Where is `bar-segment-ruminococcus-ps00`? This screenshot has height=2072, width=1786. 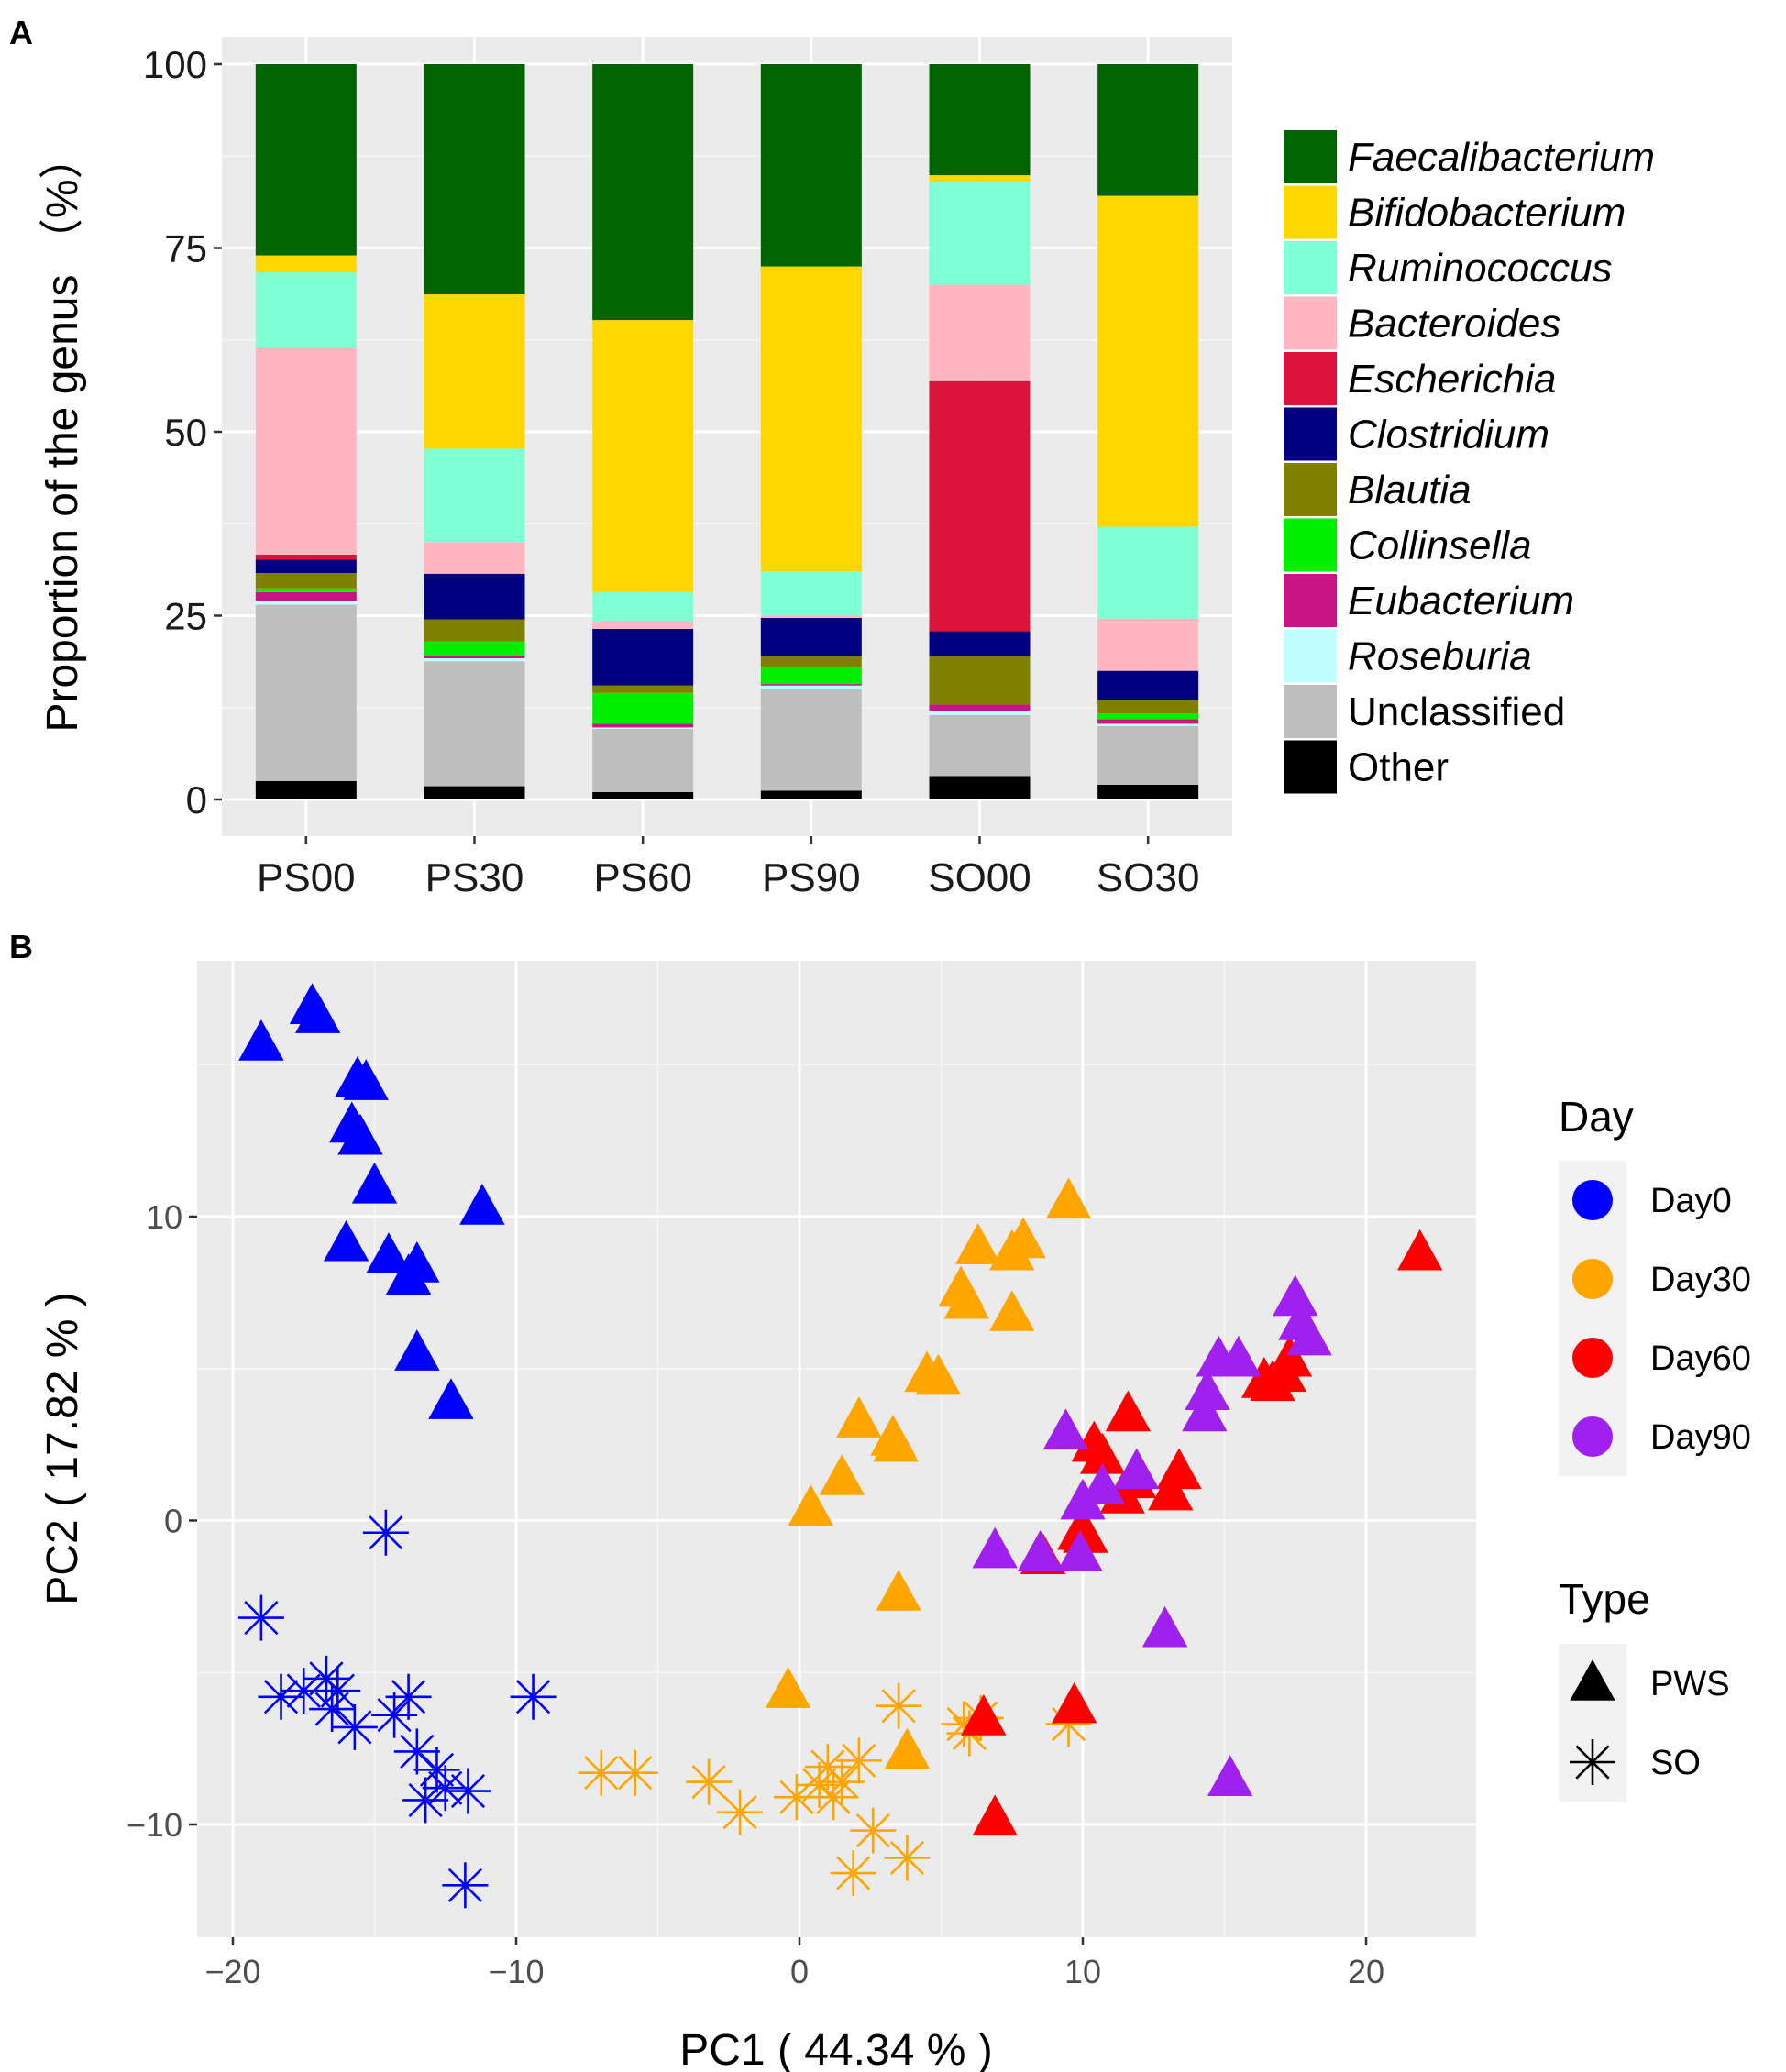
bar-segment-ruminococcus-ps00 is located at coordinates (306, 309).